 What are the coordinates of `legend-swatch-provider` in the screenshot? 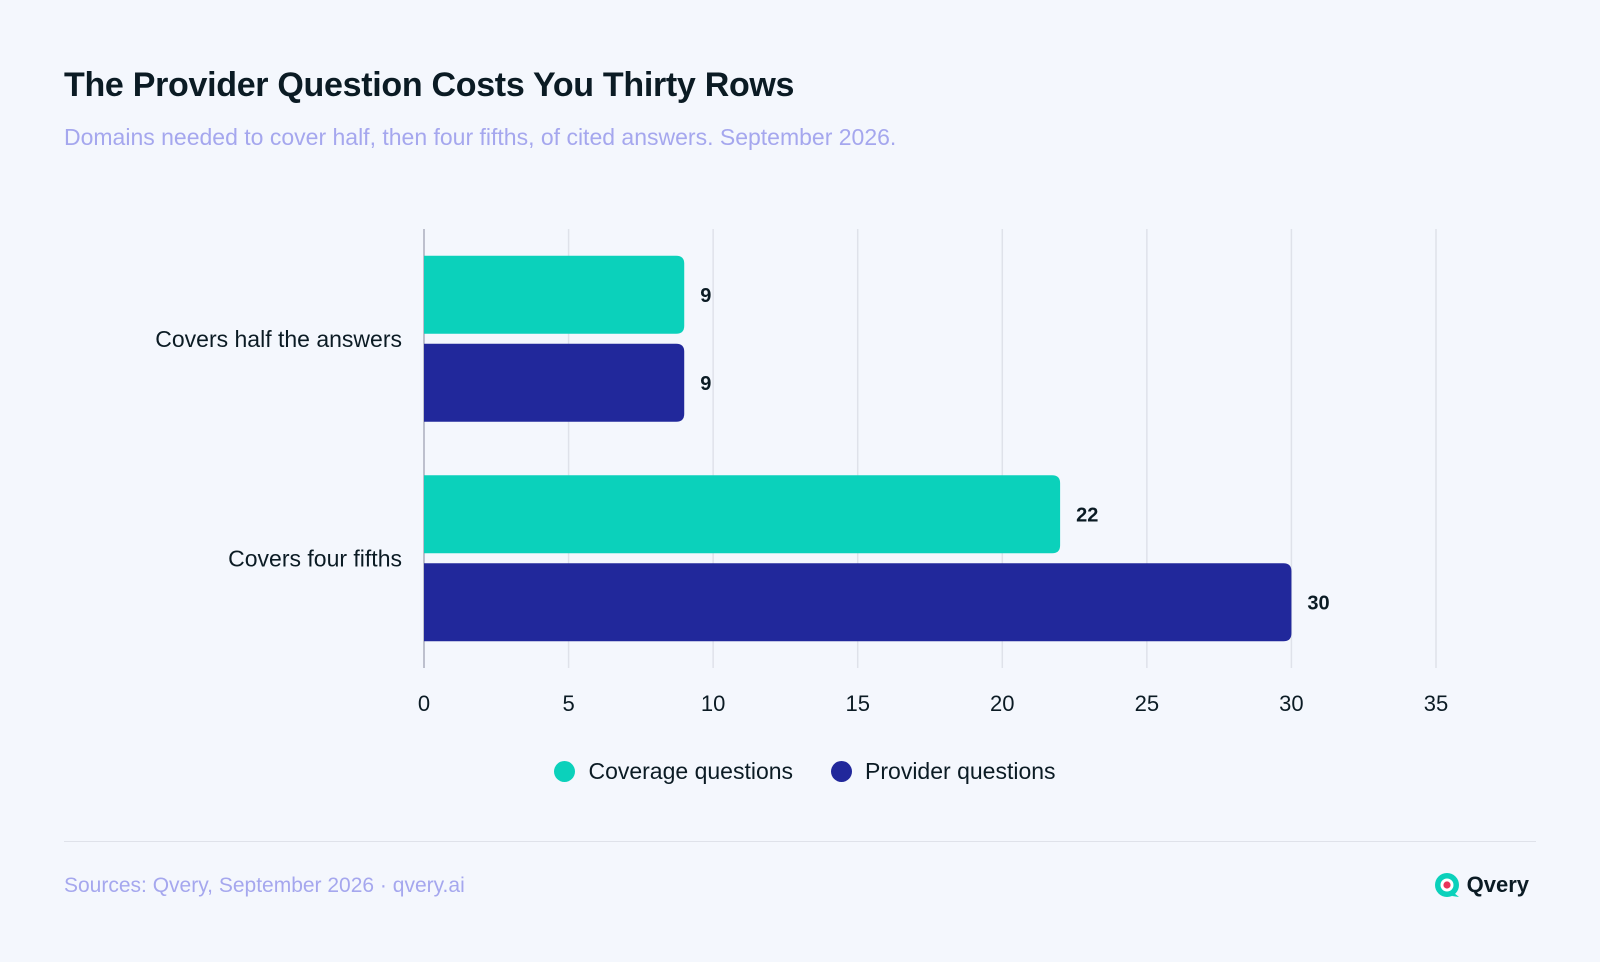 It's located at (842, 771).